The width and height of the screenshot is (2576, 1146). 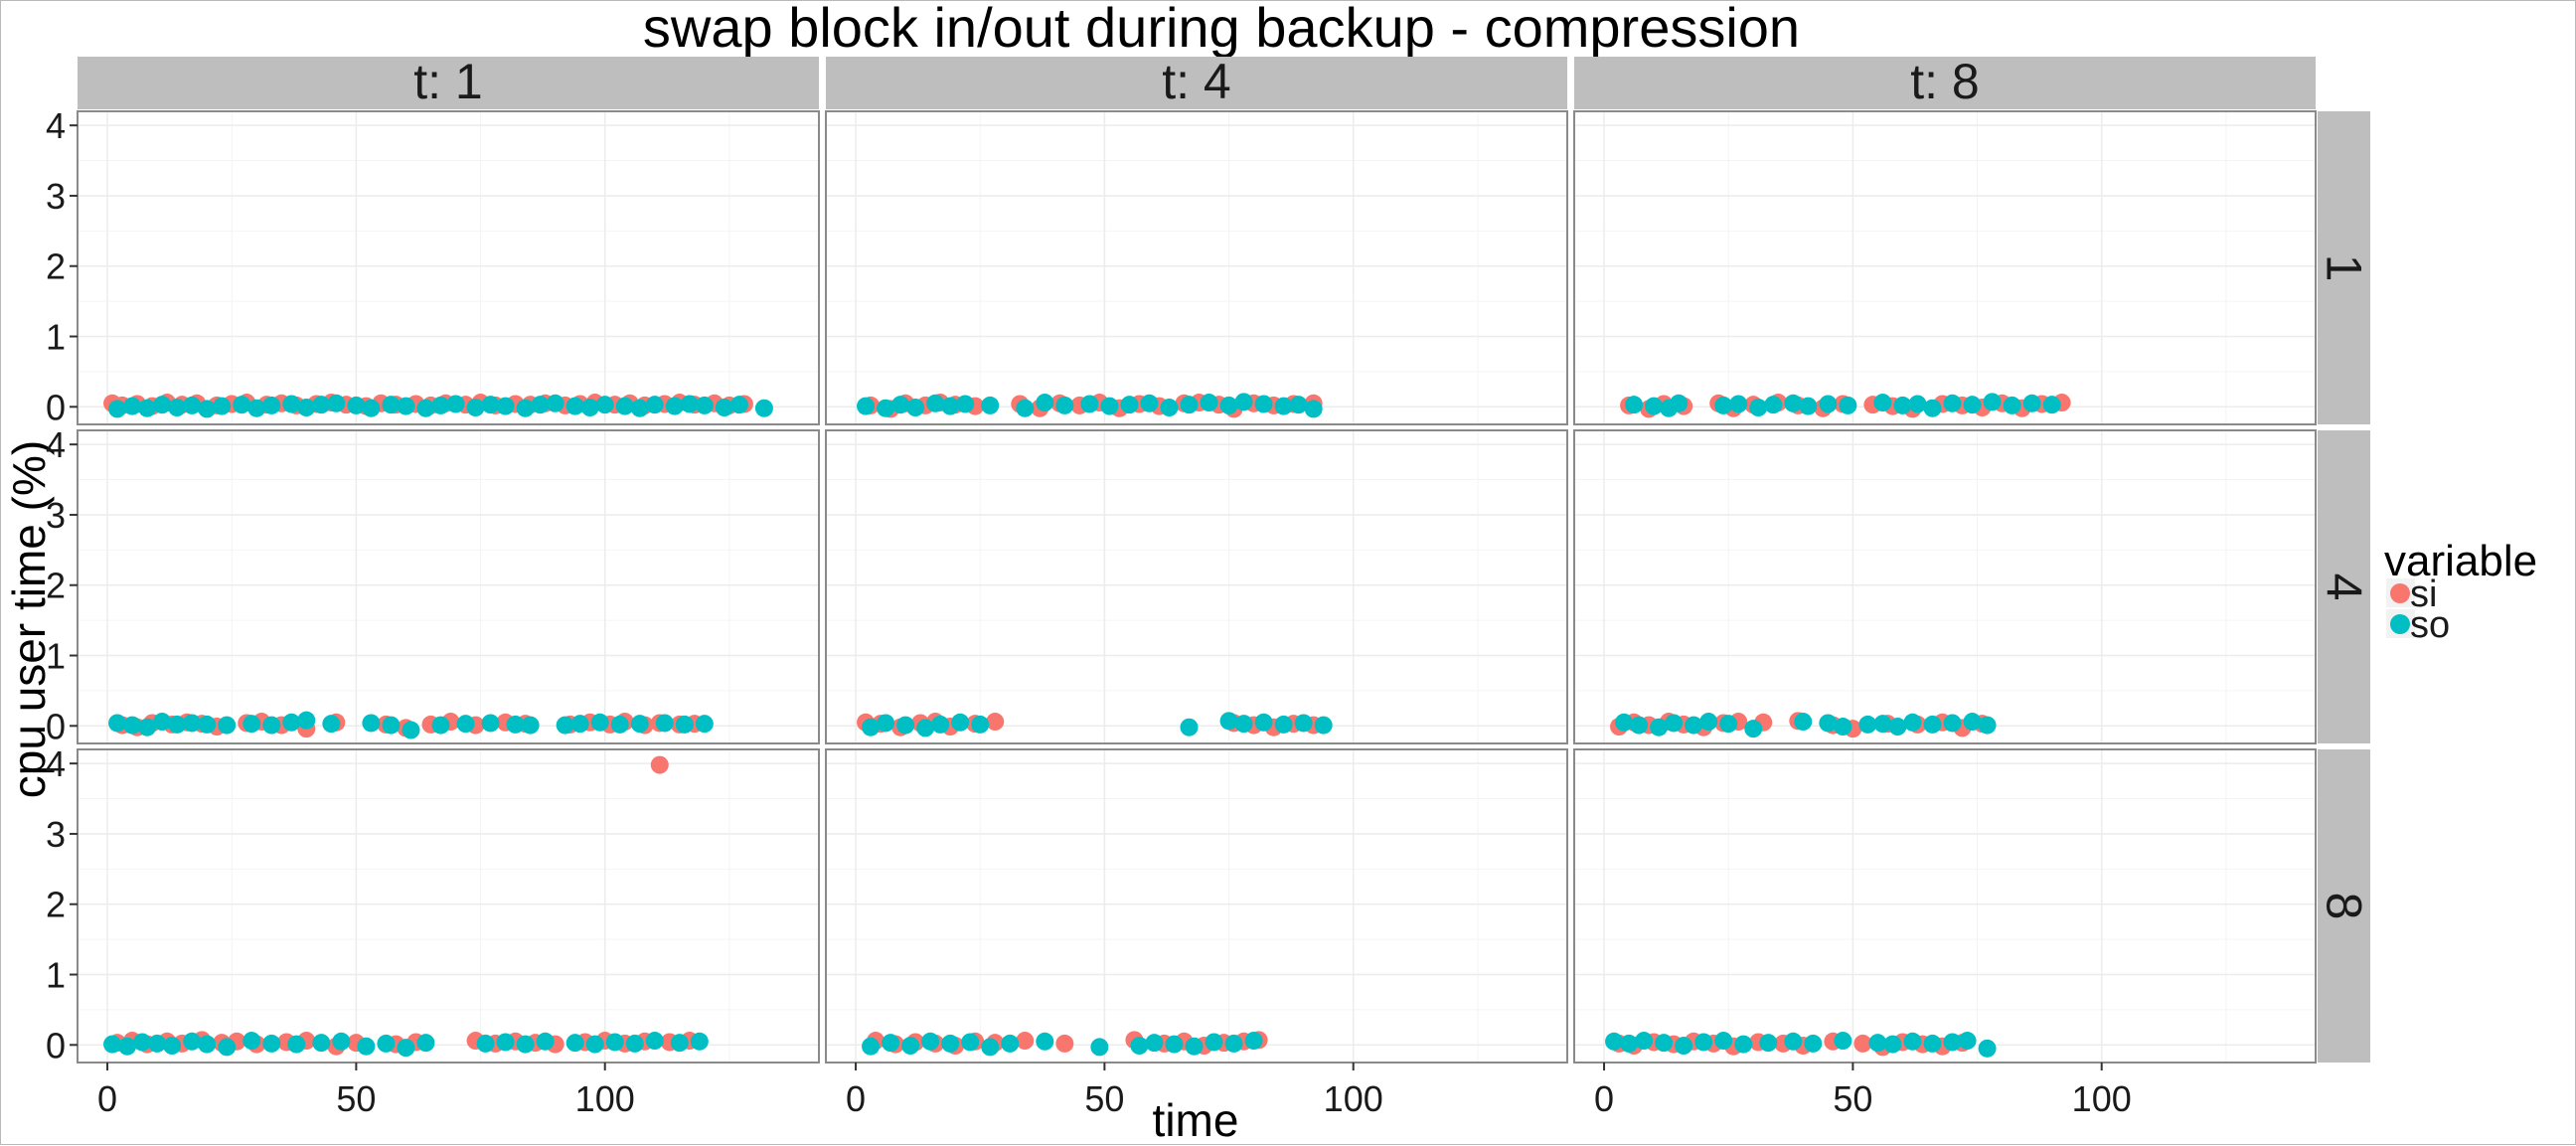 I want to click on legend-label-so: so, so click(x=2430, y=625).